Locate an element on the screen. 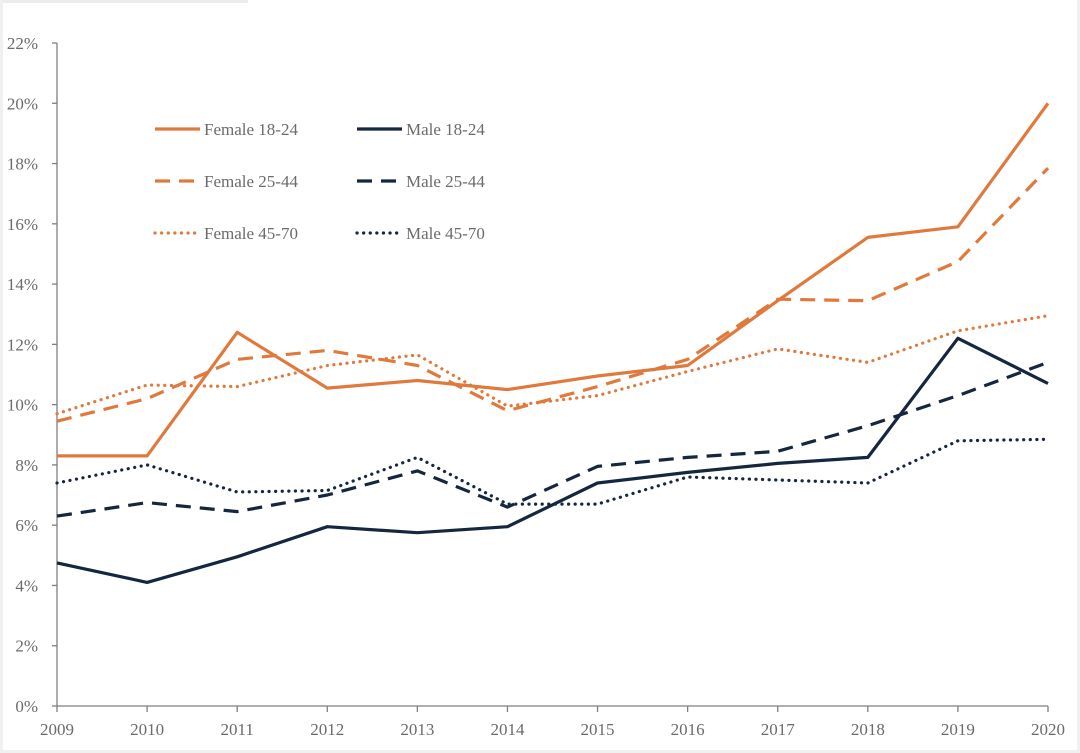  x-tick-label: 2010 is located at coordinates (147, 729).